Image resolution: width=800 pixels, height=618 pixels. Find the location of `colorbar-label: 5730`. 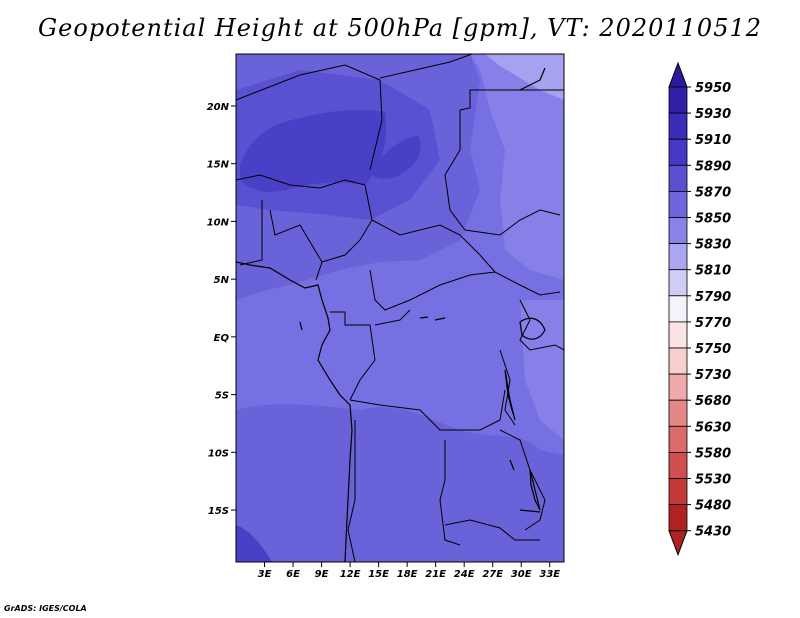

colorbar-label: 5730 is located at coordinates (713, 375).